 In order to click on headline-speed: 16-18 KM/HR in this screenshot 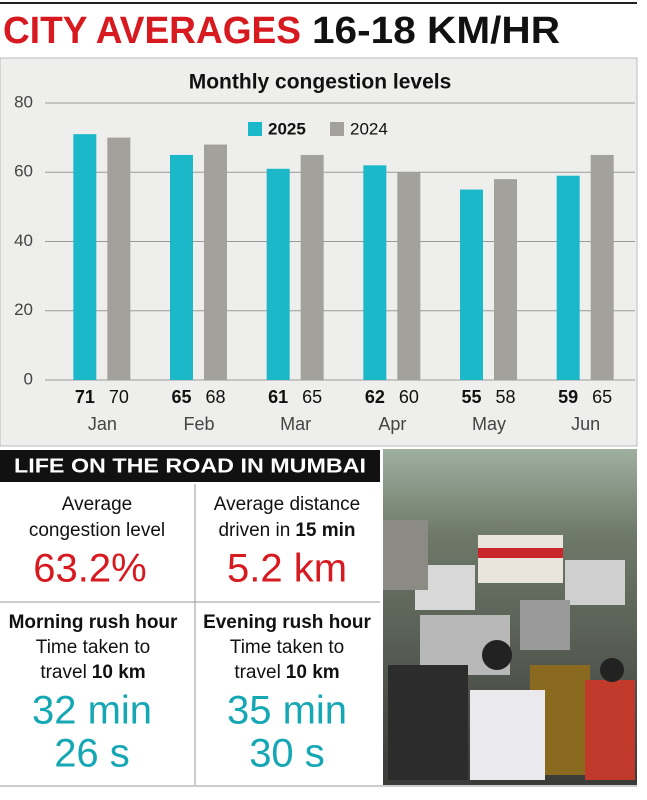, I will do `click(436, 31)`.